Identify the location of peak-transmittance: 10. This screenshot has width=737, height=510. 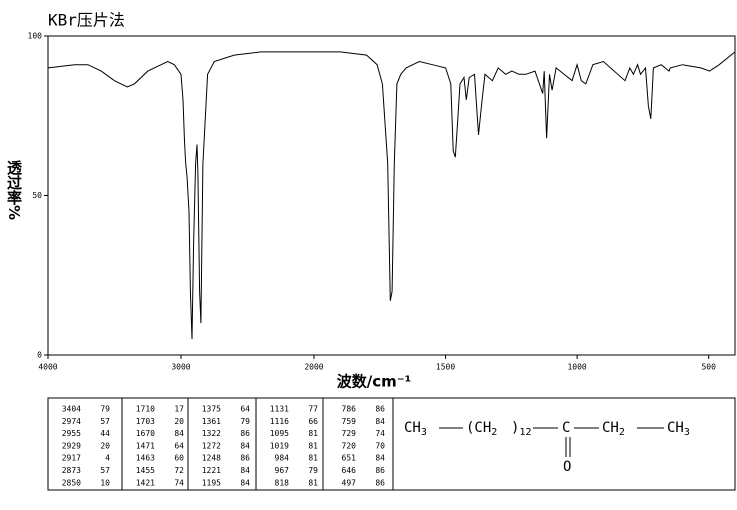
(105, 482).